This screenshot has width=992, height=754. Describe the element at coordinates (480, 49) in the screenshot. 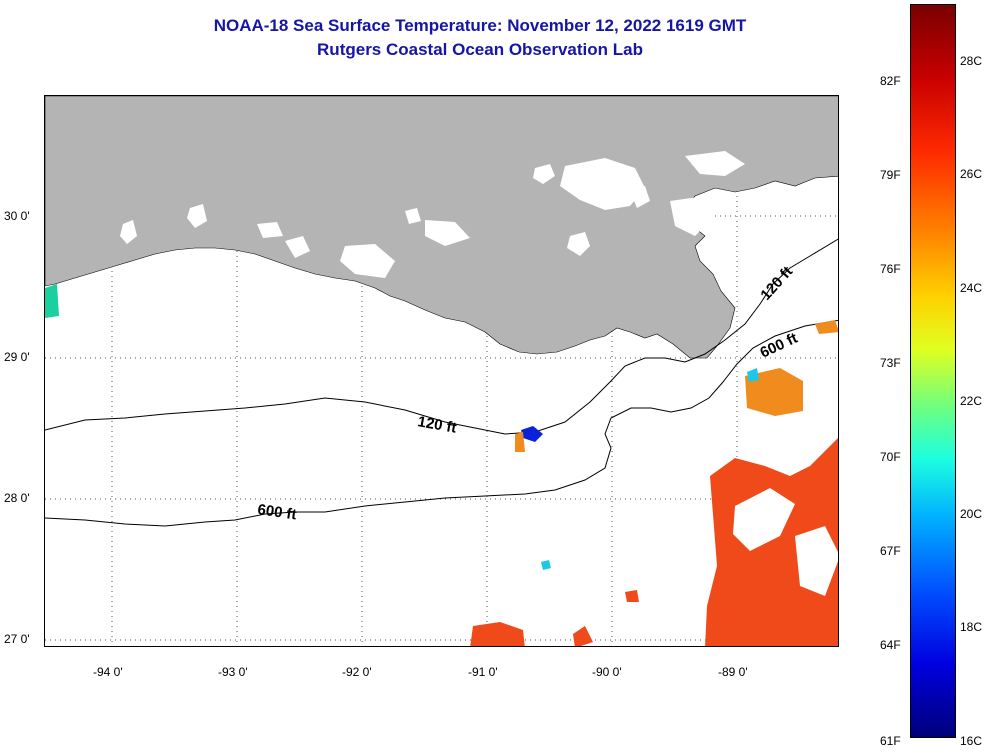

I see `chart-subtitle: Rutgers Coastal Ocean Observation Lab` at that location.